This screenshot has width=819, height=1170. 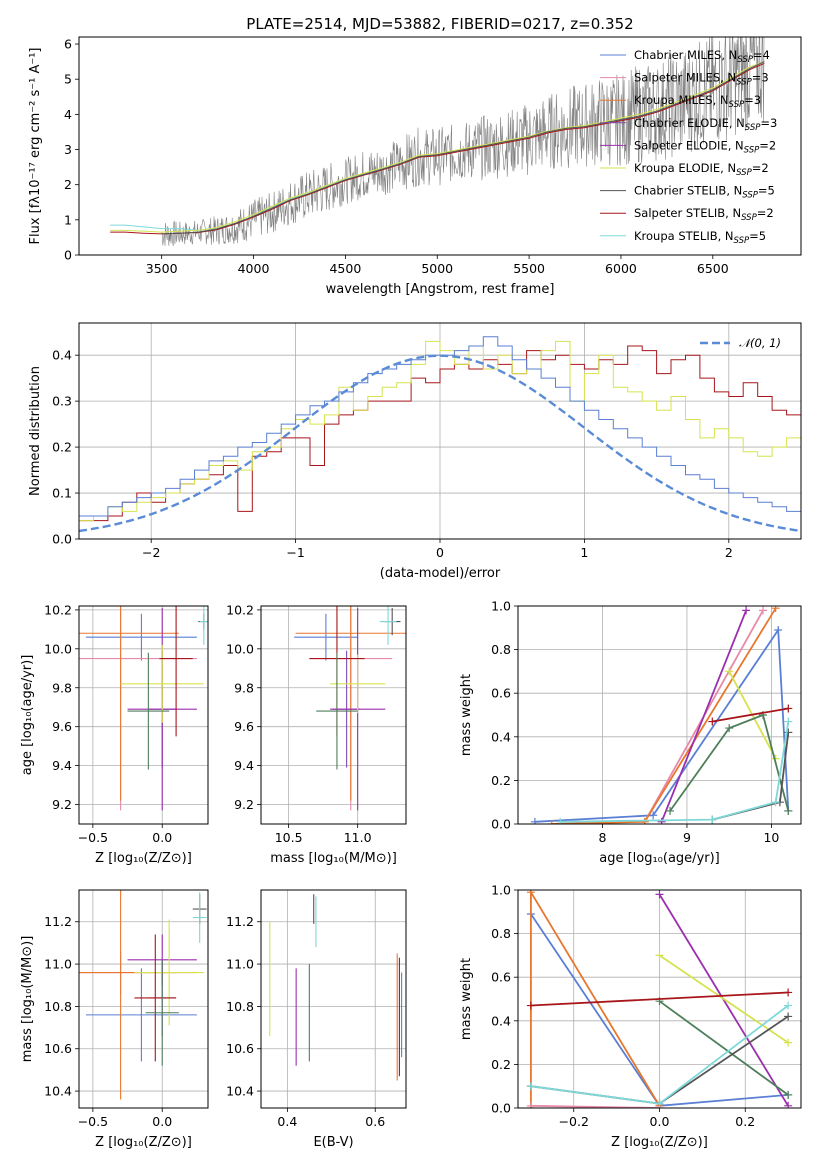 I want to click on y-tick-label: 1, so click(x=68, y=219).